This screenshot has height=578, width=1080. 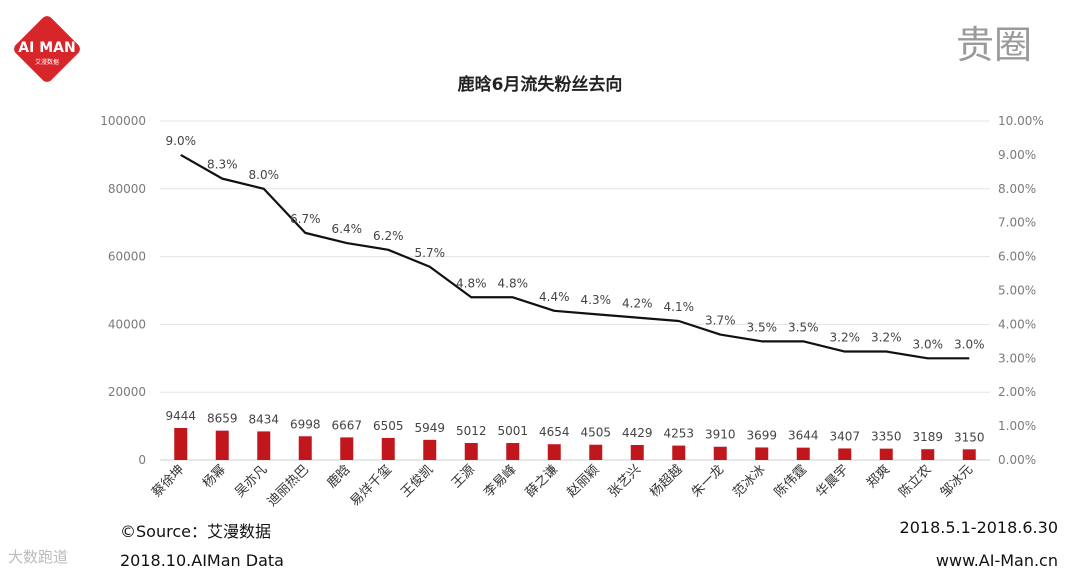 What do you see at coordinates (708, 481) in the screenshot?
I see `category-label: 朱一龙` at bounding box center [708, 481].